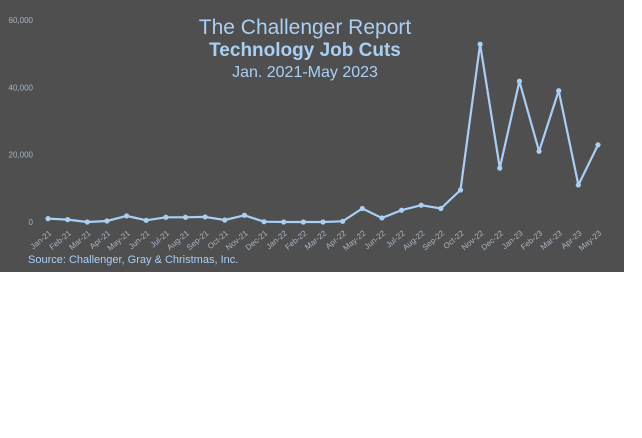 This screenshot has width=642, height=438. Describe the element at coordinates (354, 240) in the screenshot. I see `x-tick-label: May-22` at that location.